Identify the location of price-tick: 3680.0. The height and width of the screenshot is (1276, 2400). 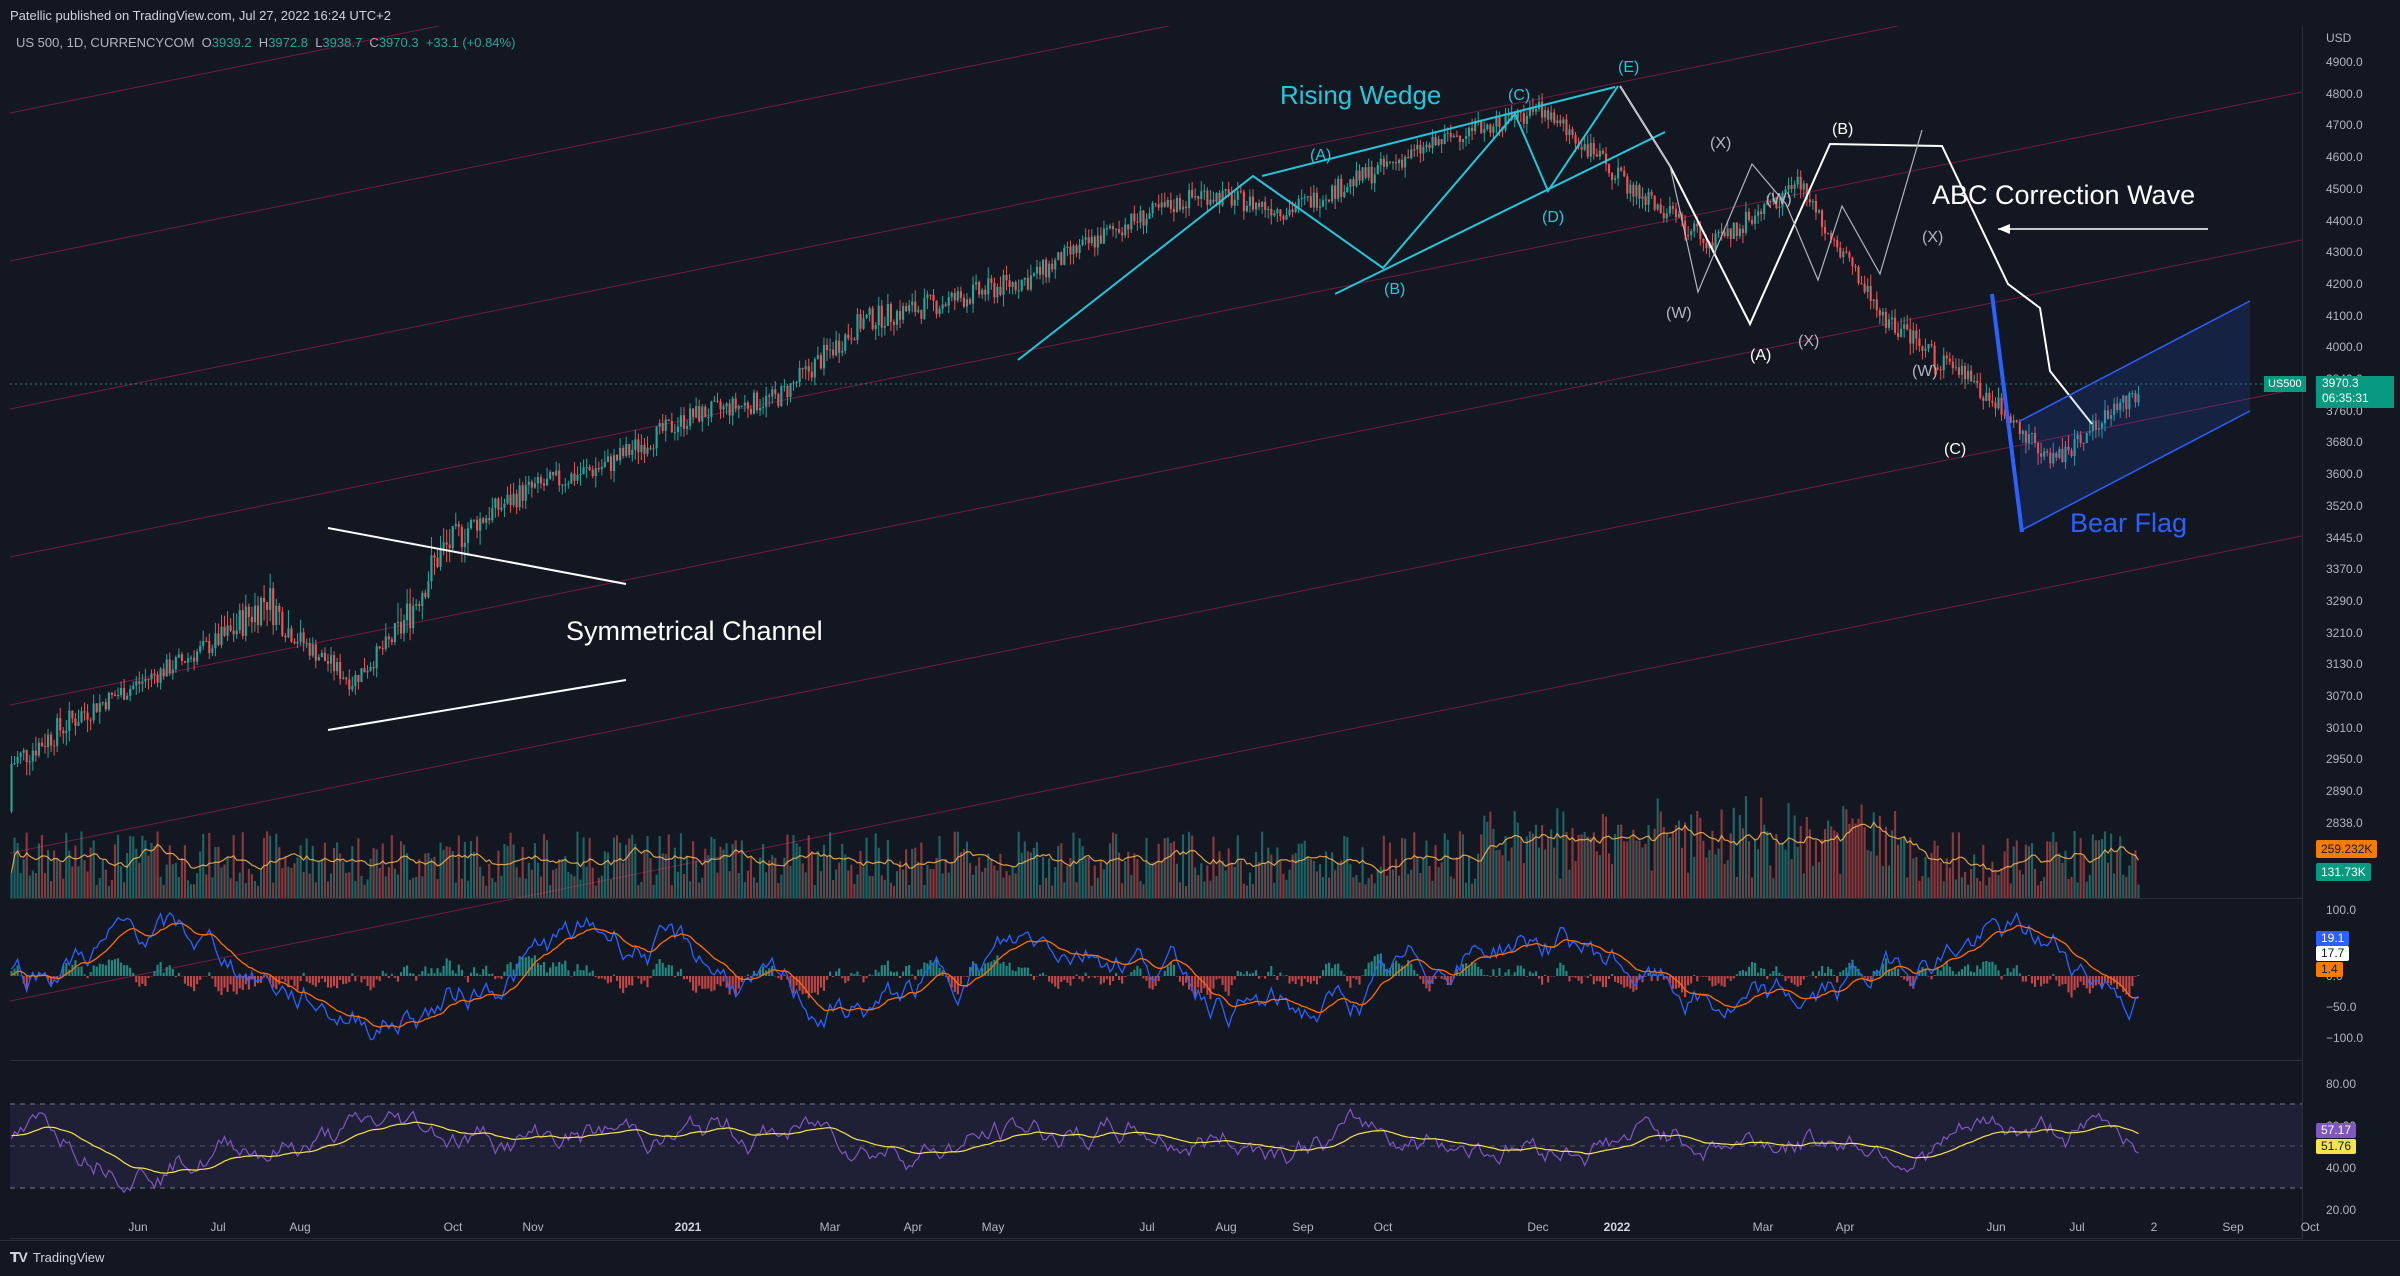
(2344, 442).